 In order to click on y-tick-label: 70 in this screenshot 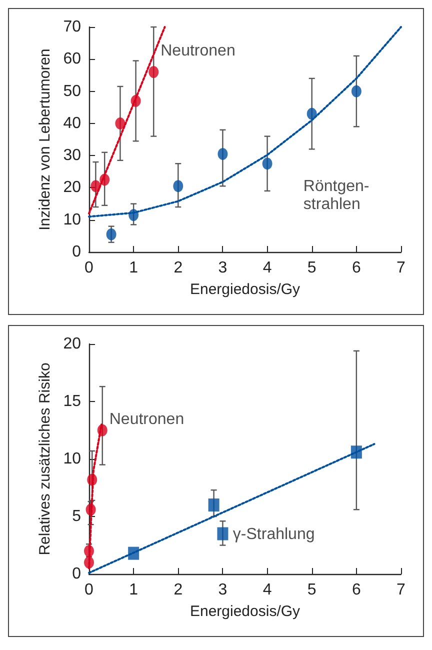, I will do `click(72, 27)`.